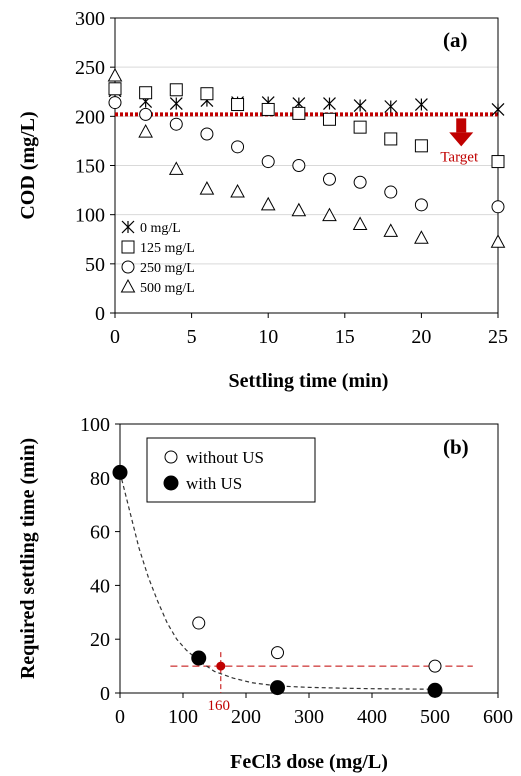 The width and height of the screenshot is (521, 776). I want to click on a-legend-label: 125 mg/L, so click(167, 248).